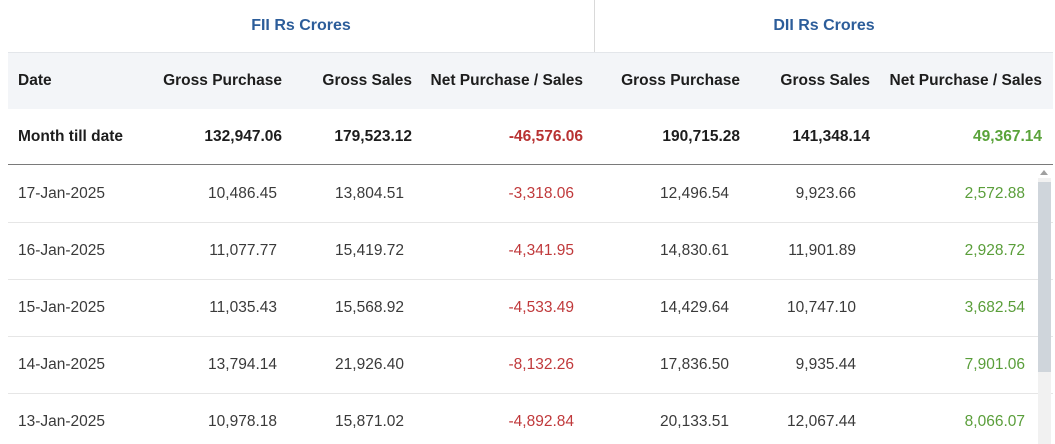  I want to click on row-dii-gross-purchase: 12,496.54, so click(694, 193).